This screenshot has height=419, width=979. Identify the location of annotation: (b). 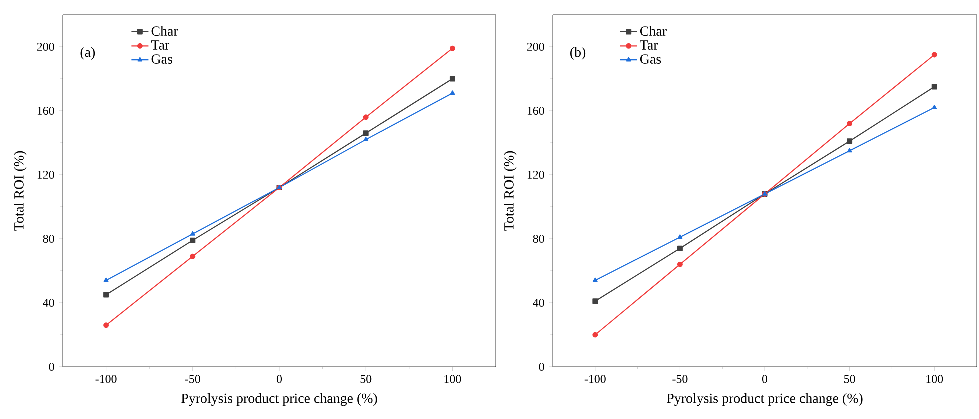
(578, 53).